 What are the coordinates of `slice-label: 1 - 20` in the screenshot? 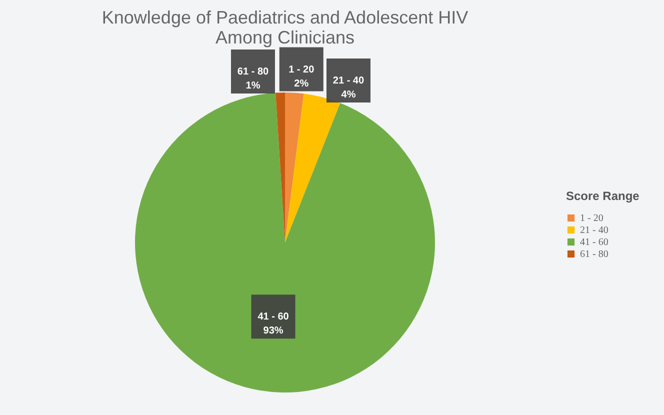 It's located at (301, 70).